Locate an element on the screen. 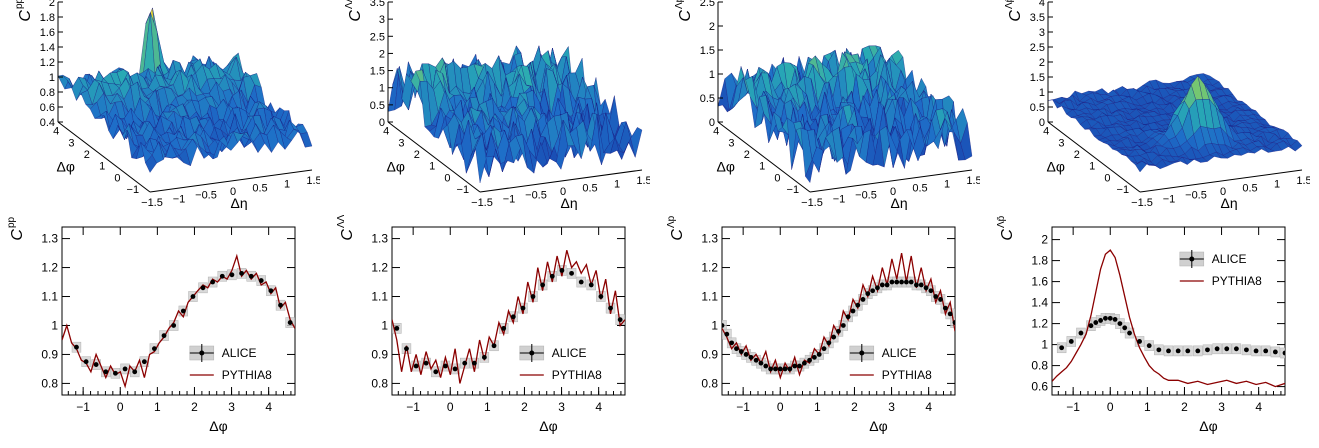  projection-plot-pp: −1 0 1 2 3 4 0.8 0.9 1 1.1 1.2 1.3 Δφ Cpp ALICE PYTHIA8 is located at coordinates (151, 325).